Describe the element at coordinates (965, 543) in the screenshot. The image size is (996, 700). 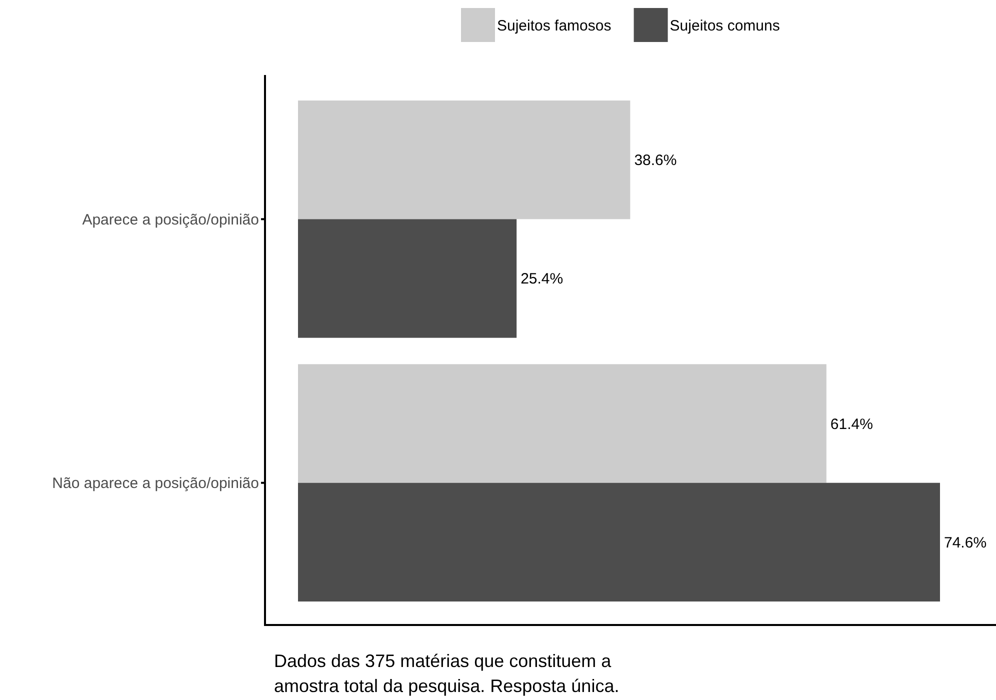
I see `data-label: 74.6%` at that location.